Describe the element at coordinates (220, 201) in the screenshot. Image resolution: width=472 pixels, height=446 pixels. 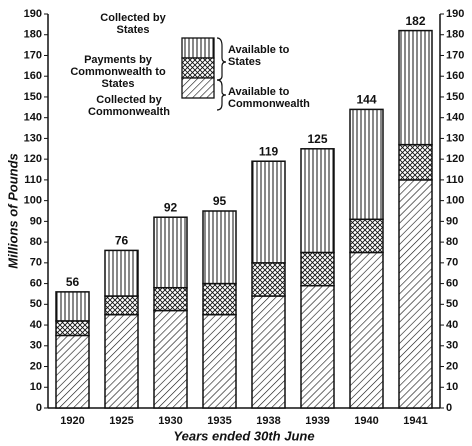
I see `total-label: 95` at that location.